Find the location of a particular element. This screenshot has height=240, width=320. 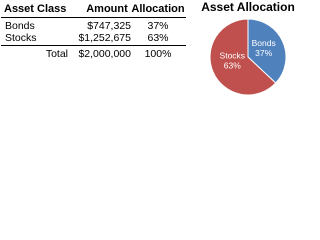

row-label: Bonds is located at coordinates (20, 26).